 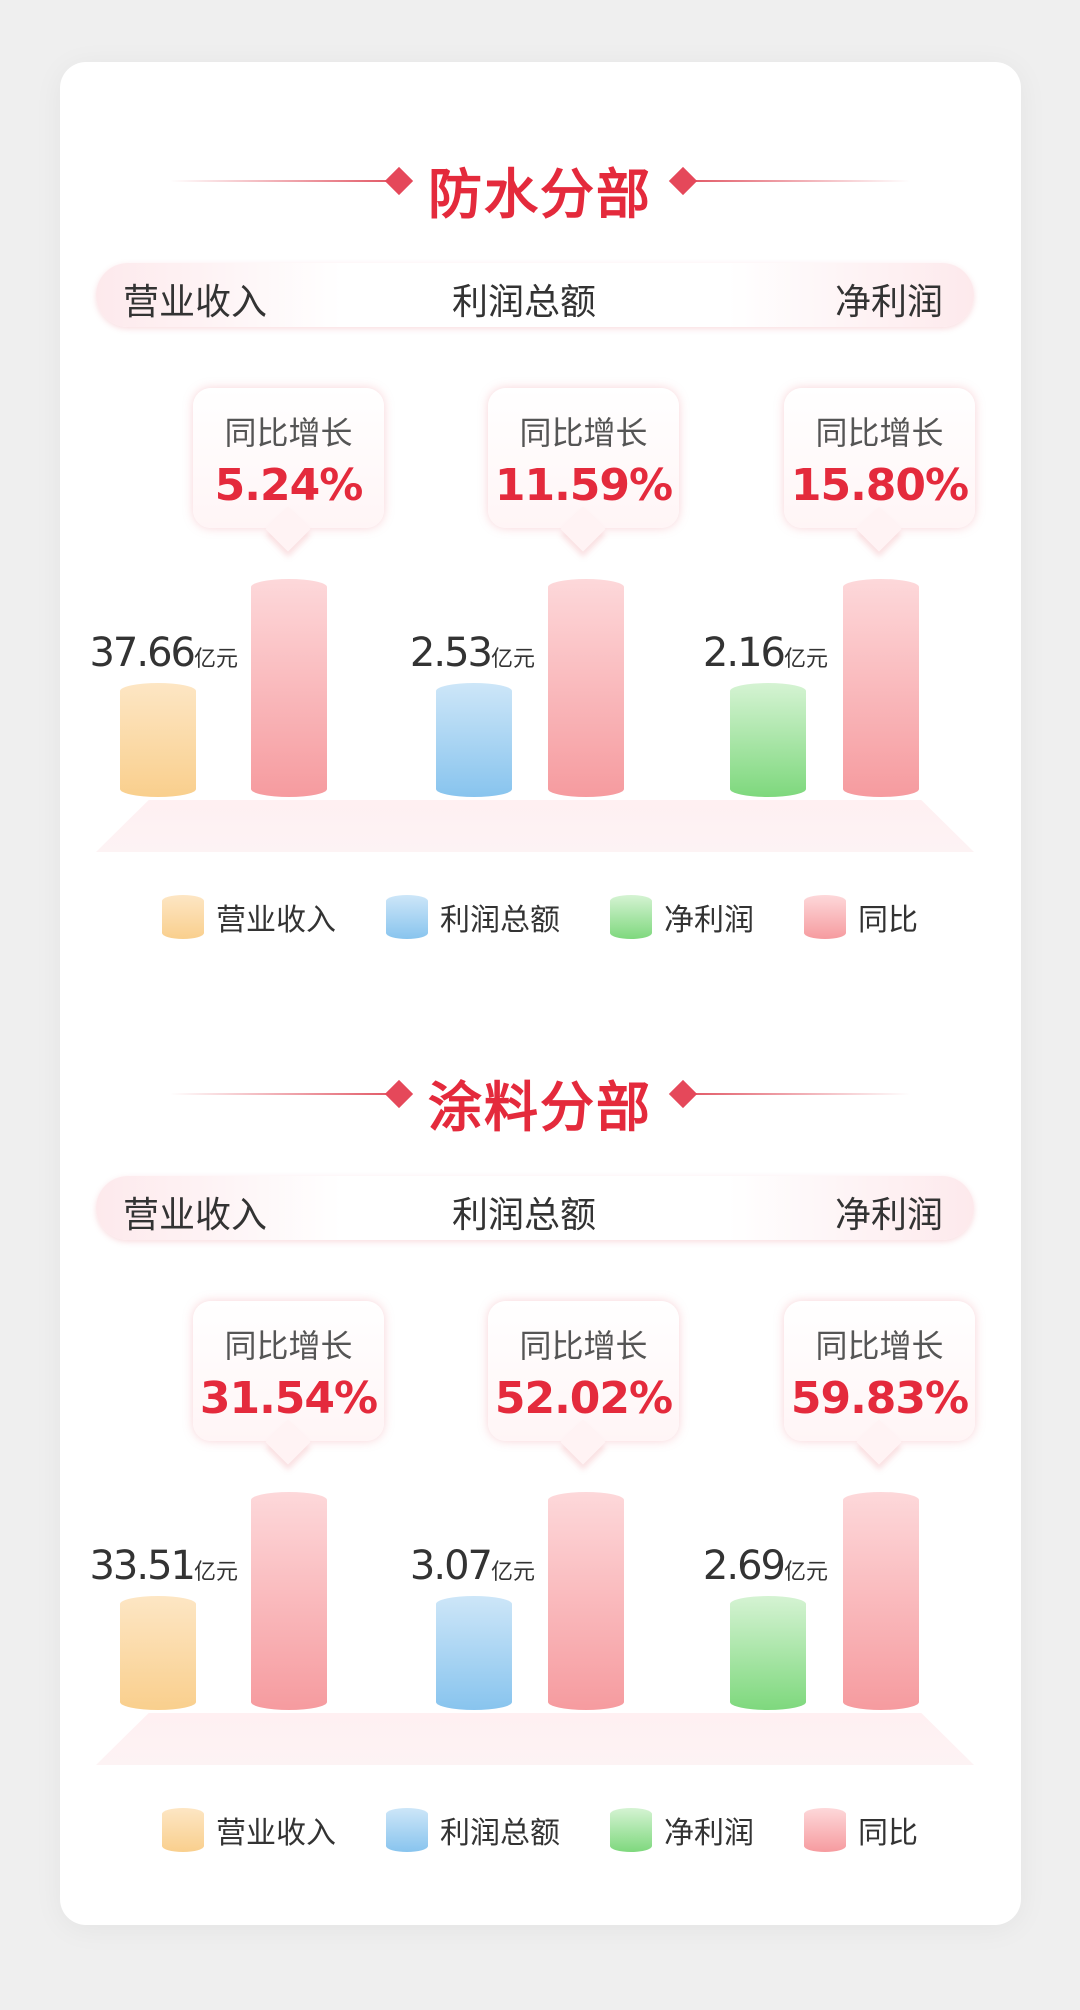 I want to click on value-label: 2.16亿元, so click(x=765, y=653).